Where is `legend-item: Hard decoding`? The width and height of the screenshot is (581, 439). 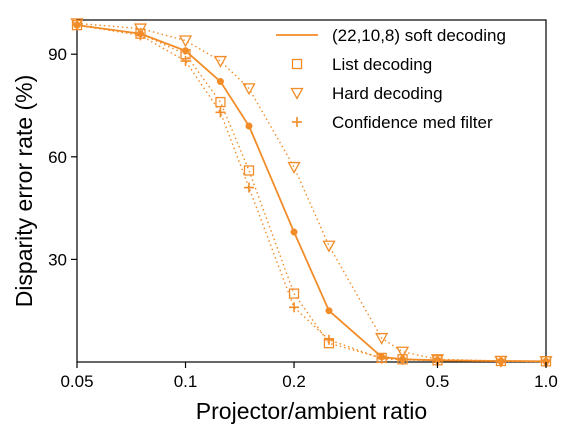 legend-item: Hard decoding is located at coordinates (366, 93).